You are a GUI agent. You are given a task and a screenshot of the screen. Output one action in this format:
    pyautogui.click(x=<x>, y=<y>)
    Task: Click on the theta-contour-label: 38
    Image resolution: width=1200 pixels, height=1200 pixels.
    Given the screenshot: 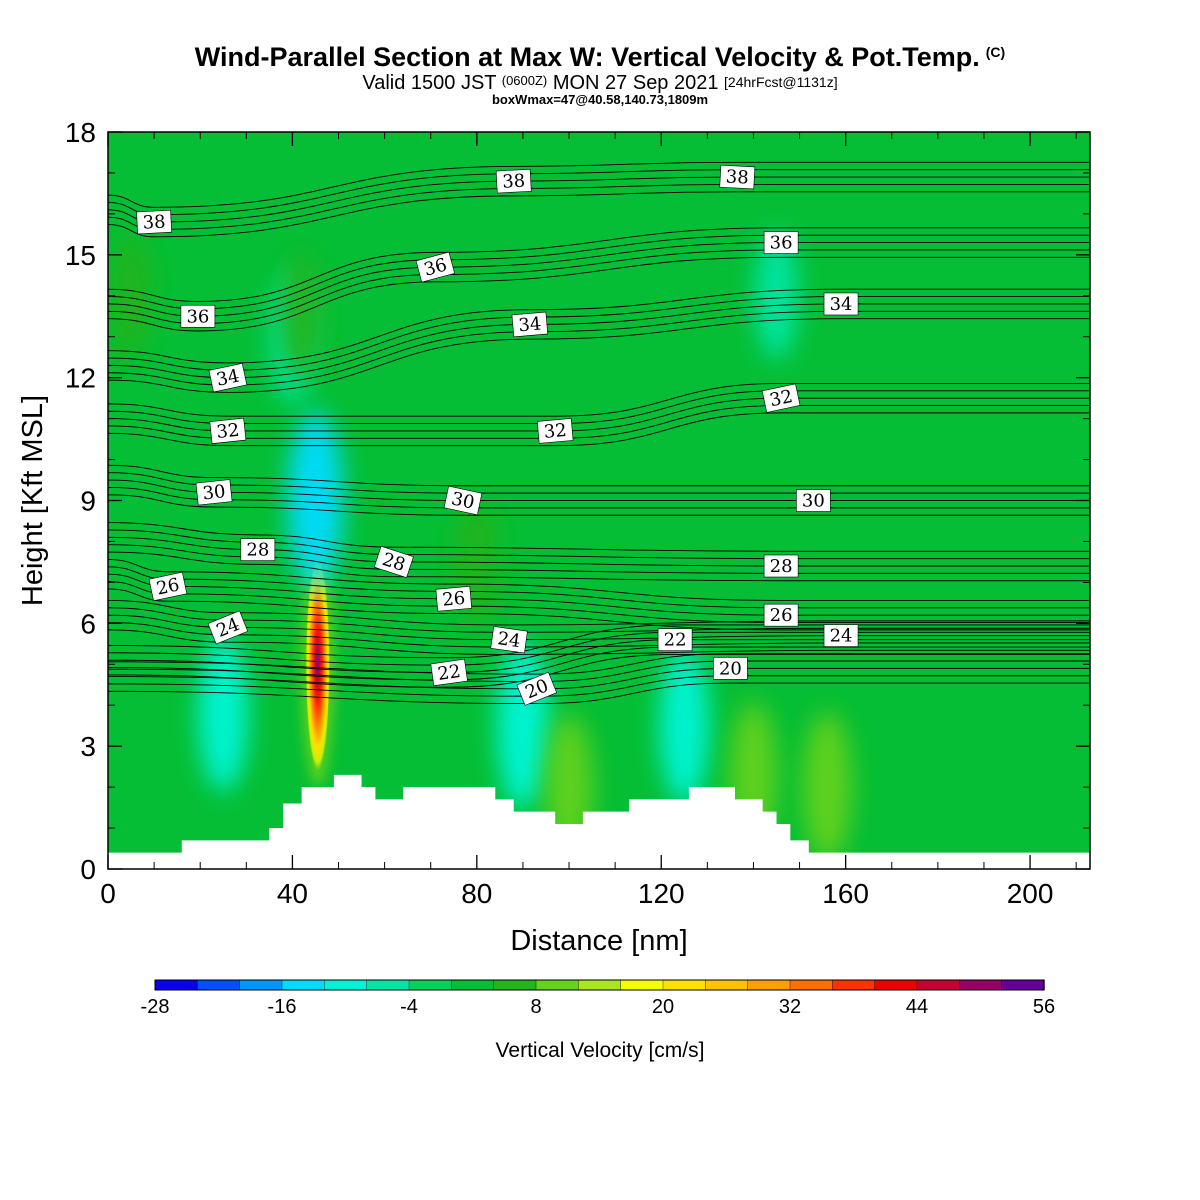 What is the action you would take?
    pyautogui.click(x=737, y=177)
    